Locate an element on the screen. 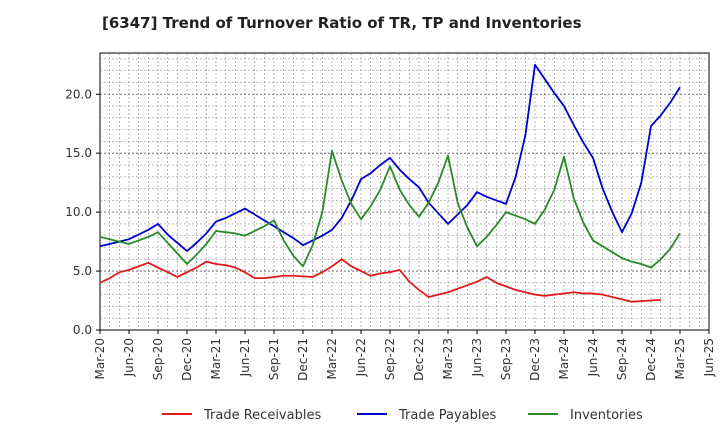  x-tick-label: Sep-24 is located at coordinates (622, 359).